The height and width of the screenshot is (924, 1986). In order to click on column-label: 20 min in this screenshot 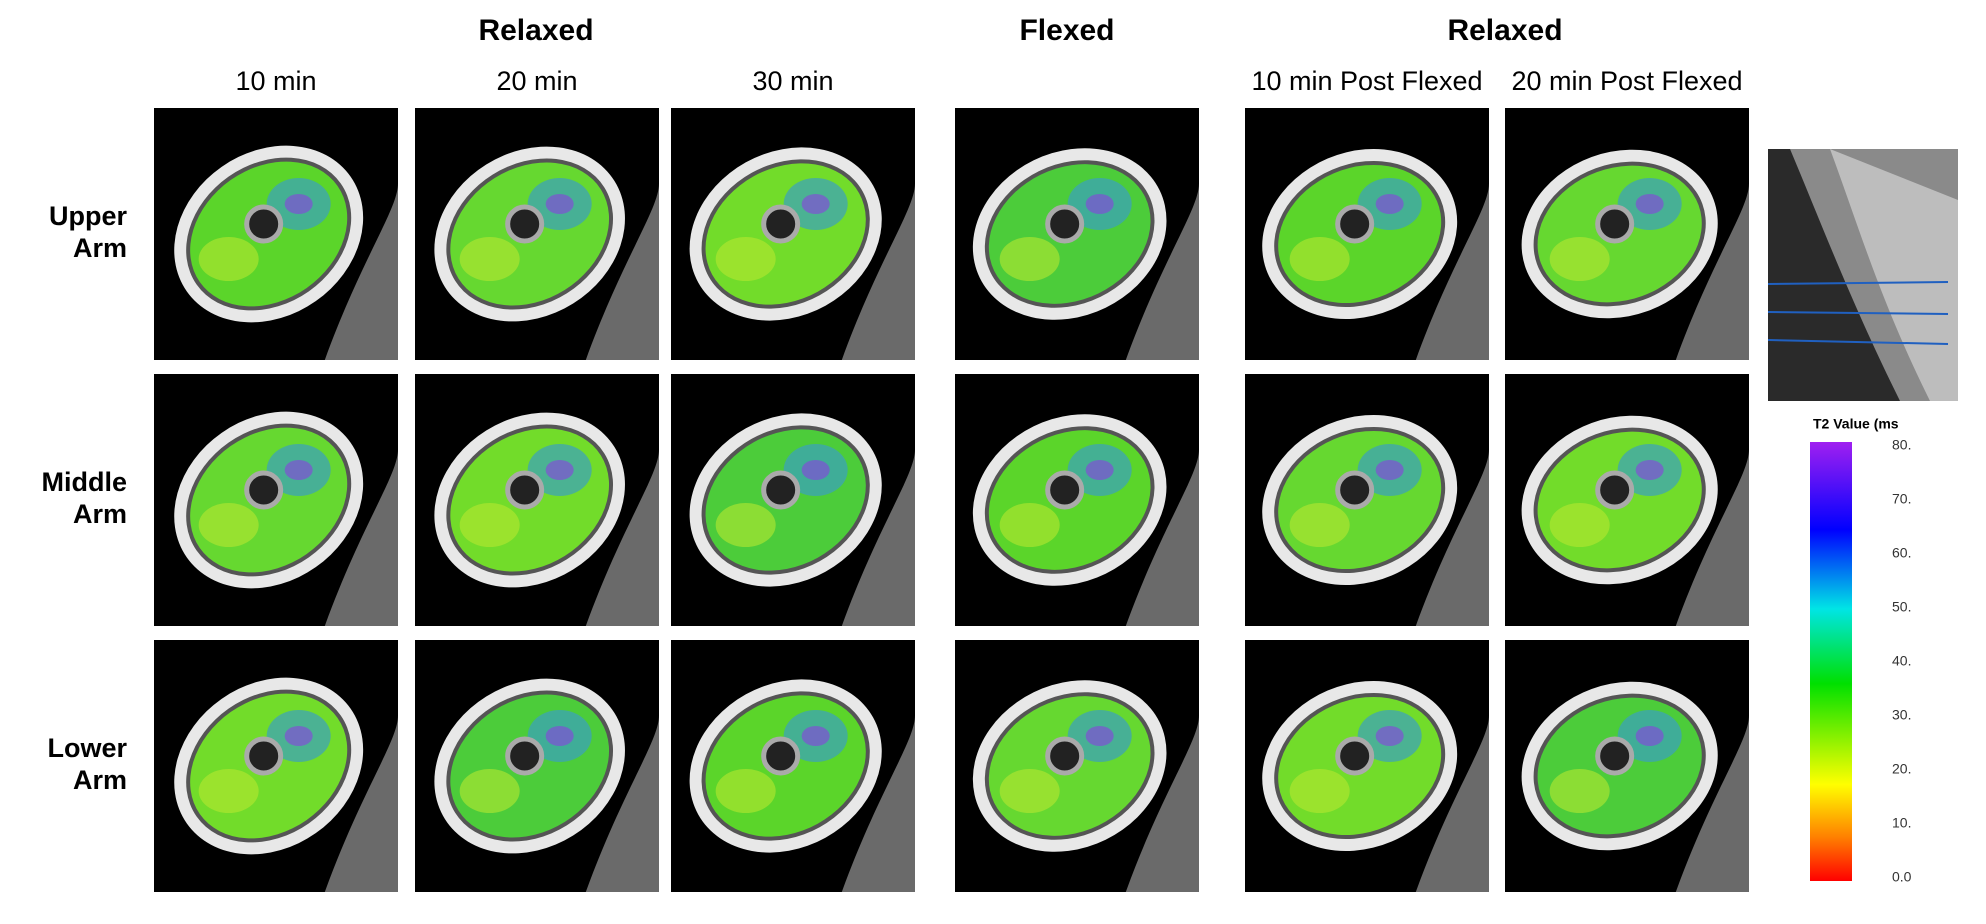, I will do `click(536, 81)`.